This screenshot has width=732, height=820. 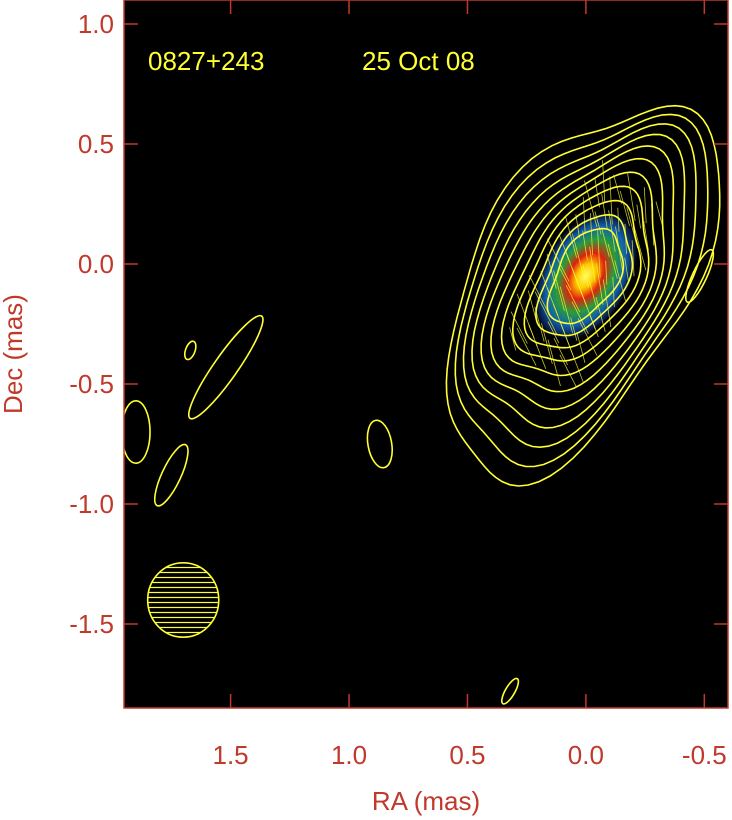 What do you see at coordinates (96, 144) in the screenshot?
I see `y-tick-label: 0.5` at bounding box center [96, 144].